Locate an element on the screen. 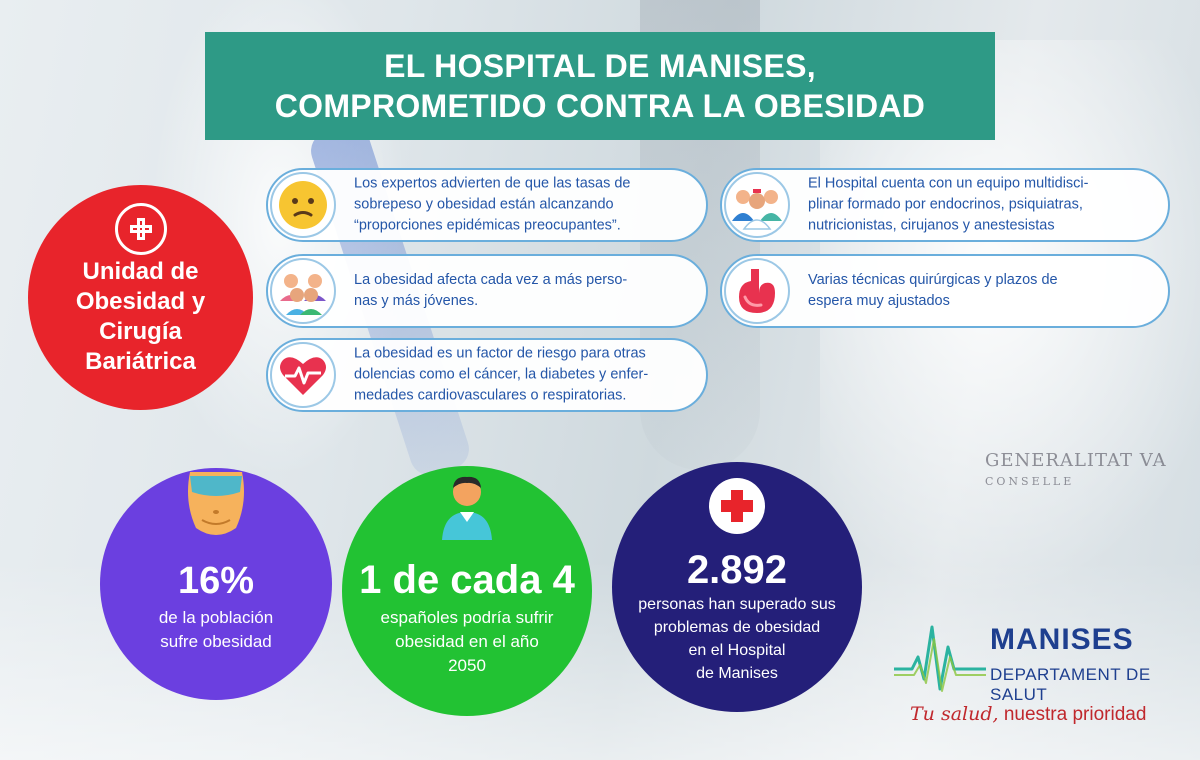 The height and width of the screenshot is (760, 1200). stat-value: 2.892 is located at coordinates (737, 570).